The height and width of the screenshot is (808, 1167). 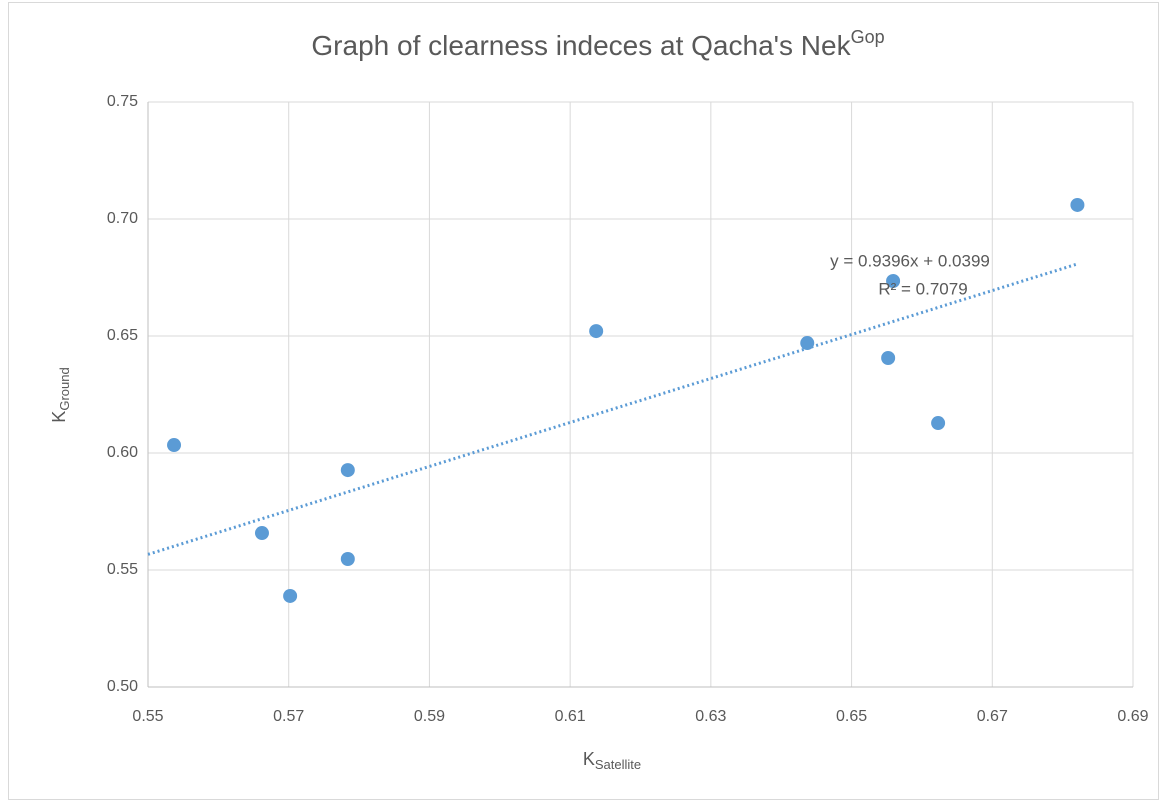 I want to click on x-label-subscript: Satellite, so click(x=618, y=764).